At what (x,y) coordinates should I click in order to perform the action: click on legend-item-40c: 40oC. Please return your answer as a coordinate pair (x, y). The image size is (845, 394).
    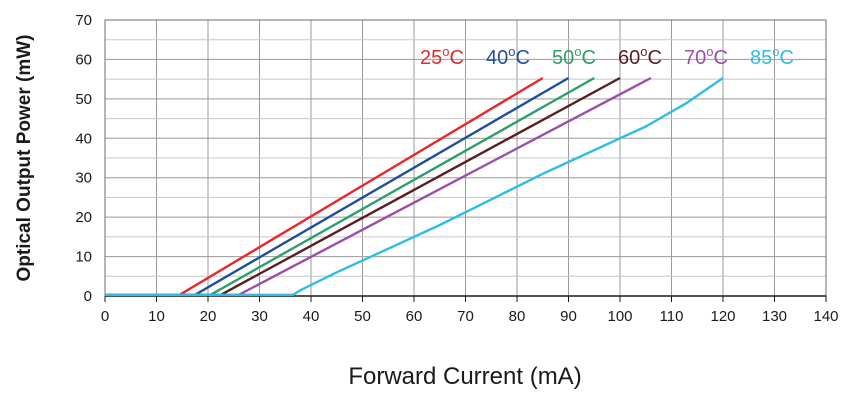
    Looking at the image, I should click on (508, 56).